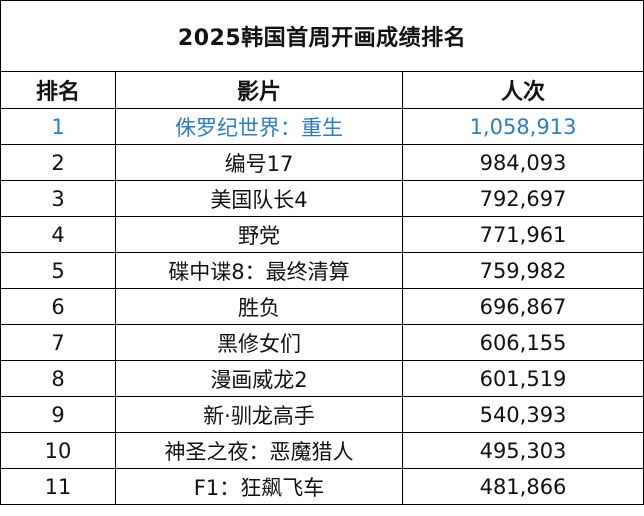 Image resolution: width=644 pixels, height=516 pixels. What do you see at coordinates (259, 198) in the screenshot?
I see `film-cell: 美国队长4` at bounding box center [259, 198].